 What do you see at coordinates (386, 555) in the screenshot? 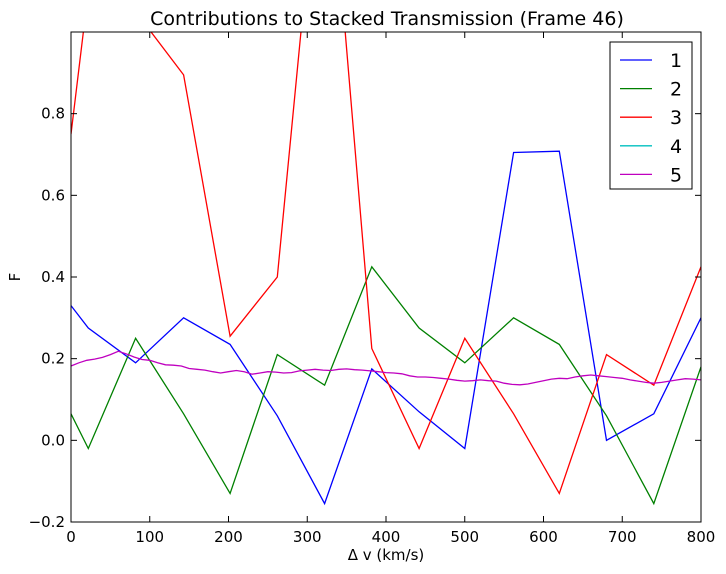
I see `x-axis-label: Δ v (km/s)` at bounding box center [386, 555].